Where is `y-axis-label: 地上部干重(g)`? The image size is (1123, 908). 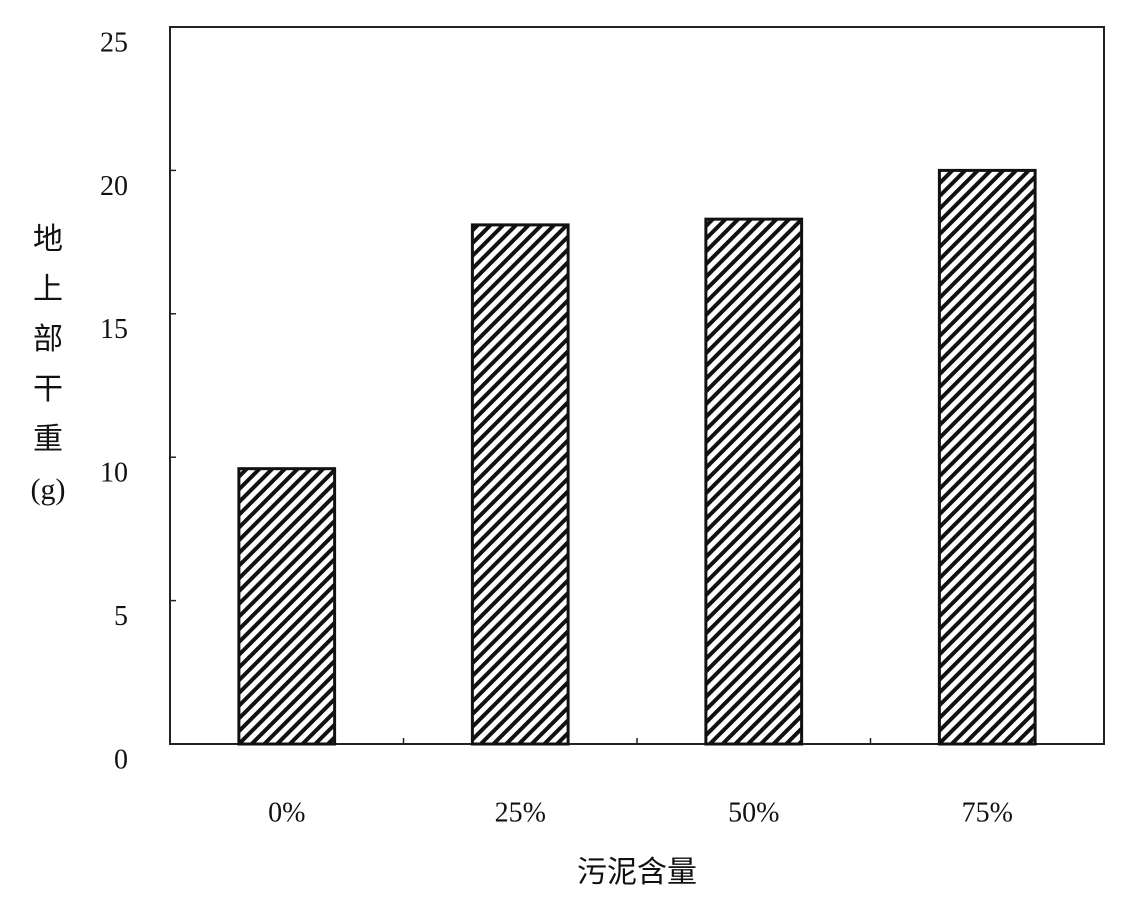
y-axis-label: 地上部干重(g) is located at coordinates (48, 364).